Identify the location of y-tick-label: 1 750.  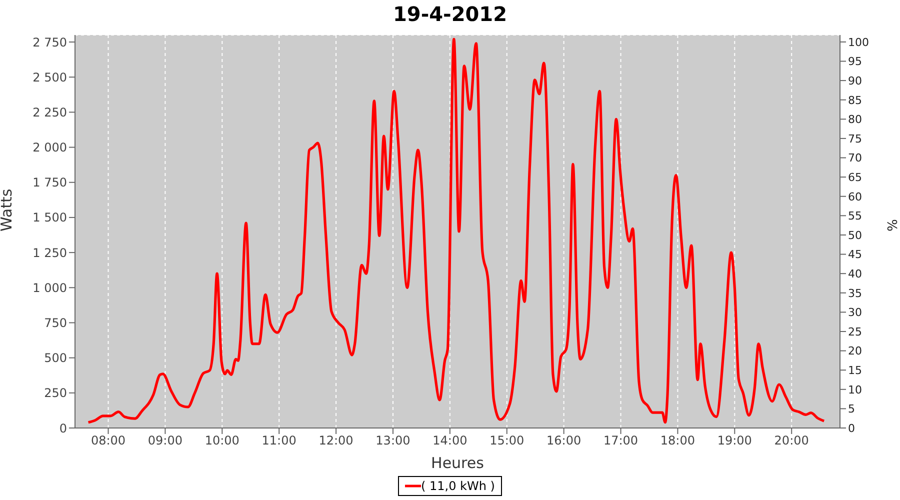
(49, 183).